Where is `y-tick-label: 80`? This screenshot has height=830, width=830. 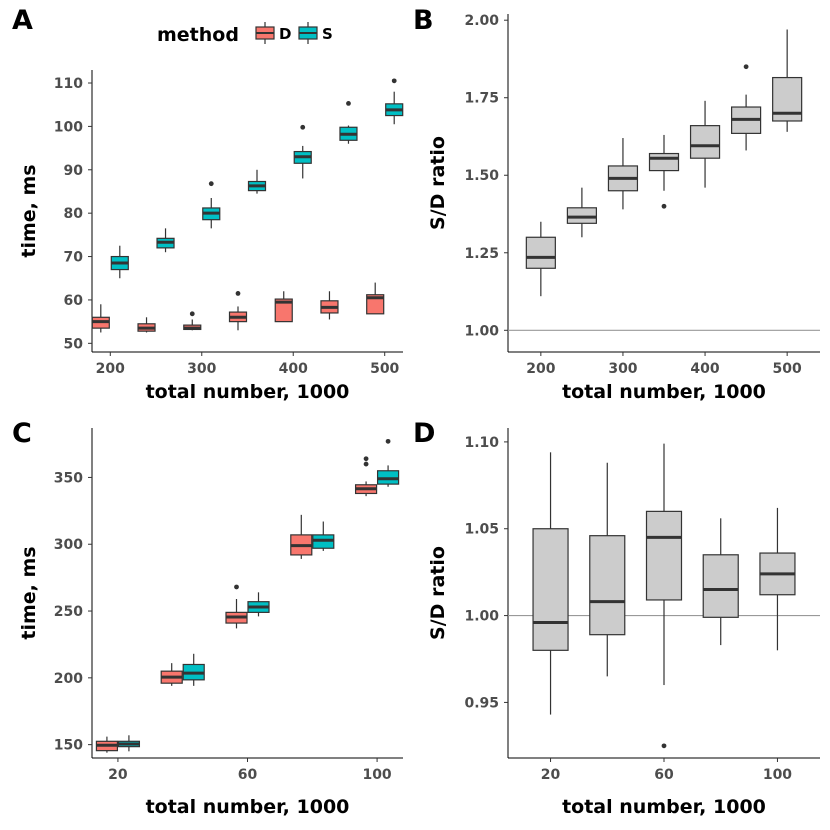
y-tick-label: 80 is located at coordinates (74, 214).